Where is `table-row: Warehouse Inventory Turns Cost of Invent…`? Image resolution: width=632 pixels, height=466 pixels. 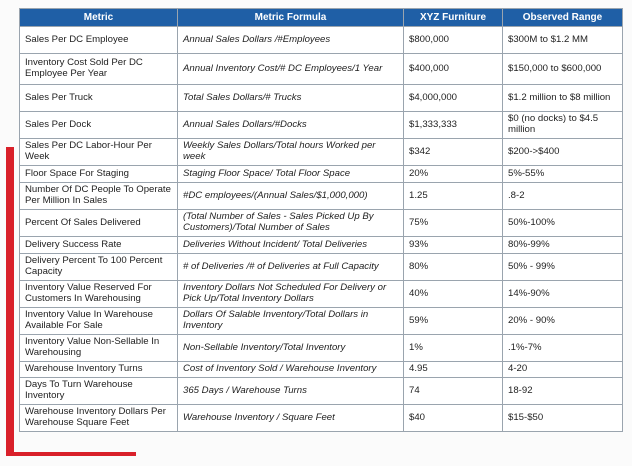 table-row: Warehouse Inventory Turns Cost of Invent… is located at coordinates (321, 369).